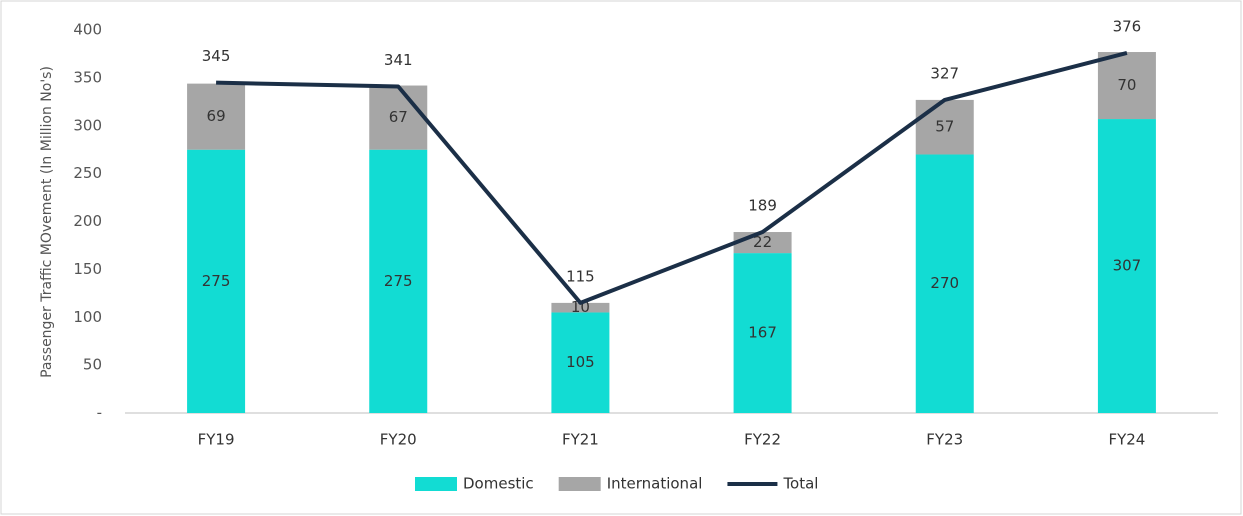  I want to click on y-tick-label: 300, so click(87, 125).